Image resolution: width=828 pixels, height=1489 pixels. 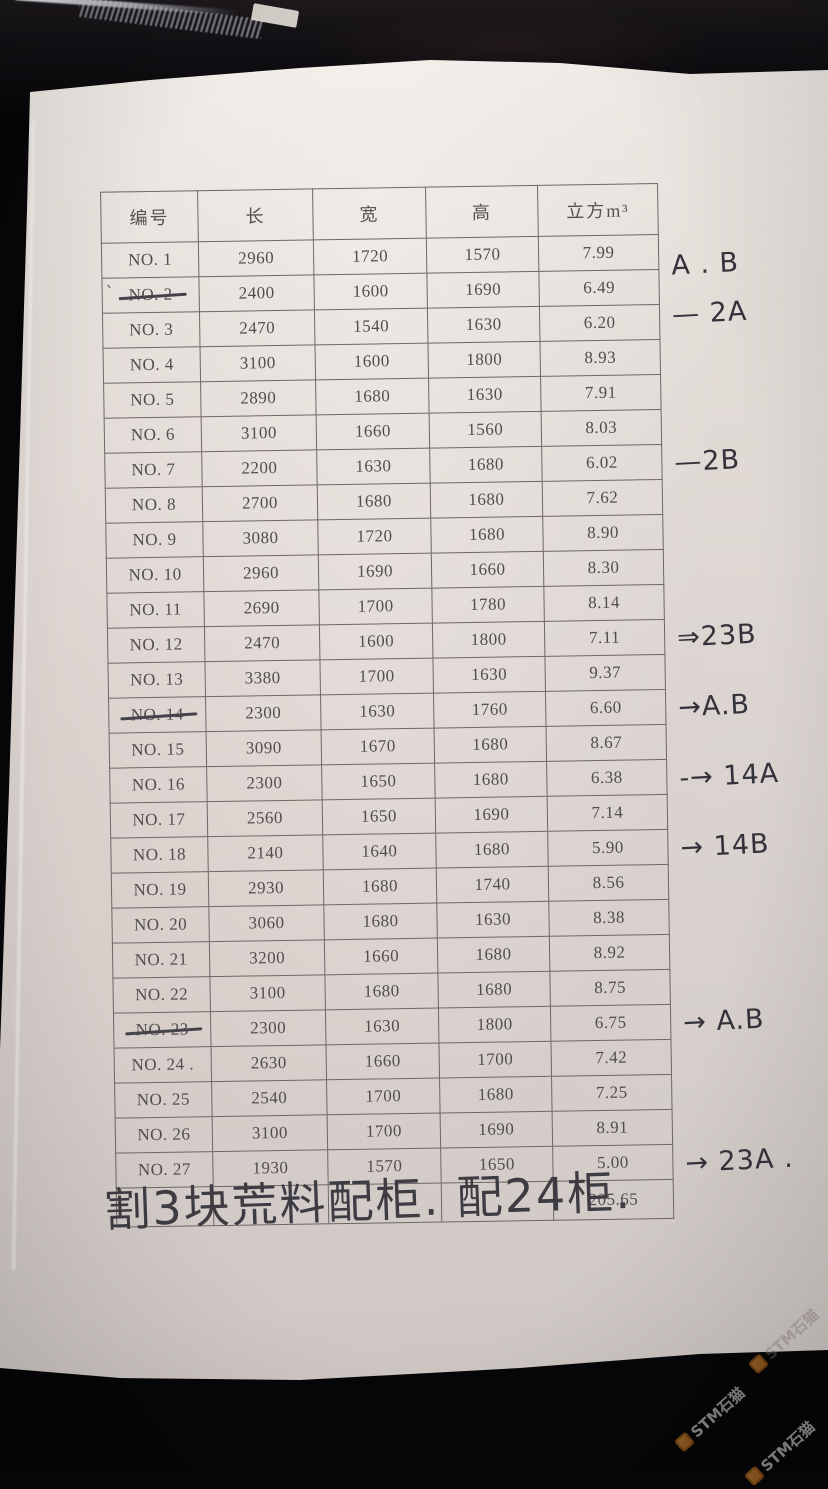 I want to click on row-label: NO. 20, so click(x=160, y=924).